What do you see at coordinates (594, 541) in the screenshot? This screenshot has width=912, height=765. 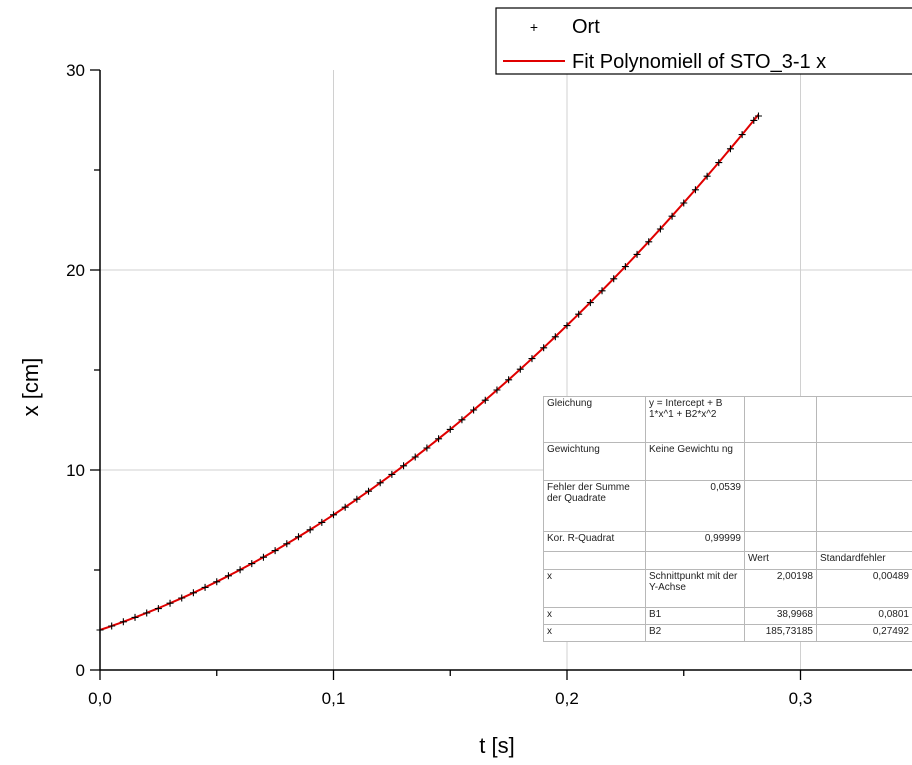 I see `fit-table-cell: Kor. R-Quadrat` at bounding box center [594, 541].